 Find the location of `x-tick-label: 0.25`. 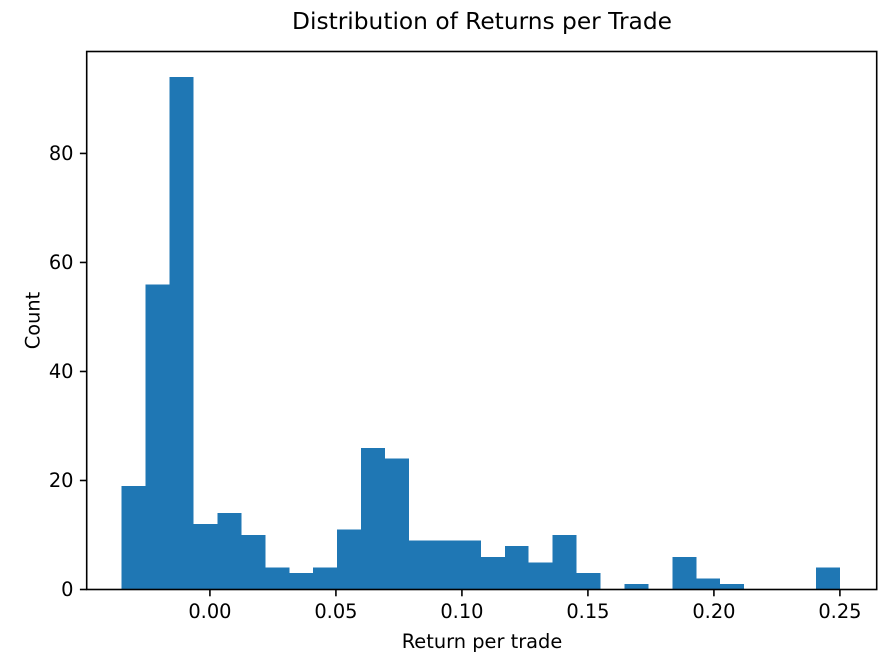

x-tick-label: 0.25 is located at coordinates (840, 611).